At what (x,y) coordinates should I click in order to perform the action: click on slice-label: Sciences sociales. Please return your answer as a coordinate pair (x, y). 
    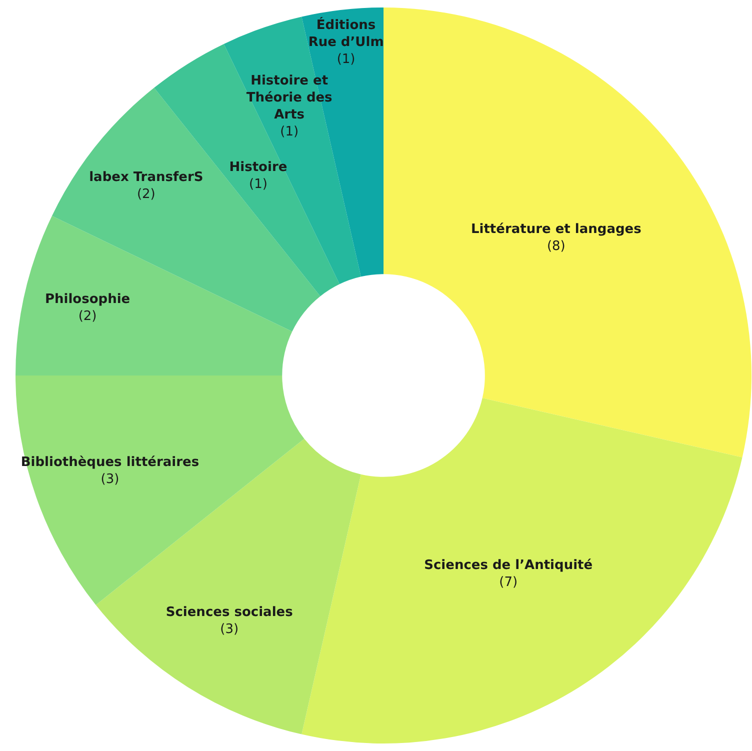
    Looking at the image, I should click on (230, 612).